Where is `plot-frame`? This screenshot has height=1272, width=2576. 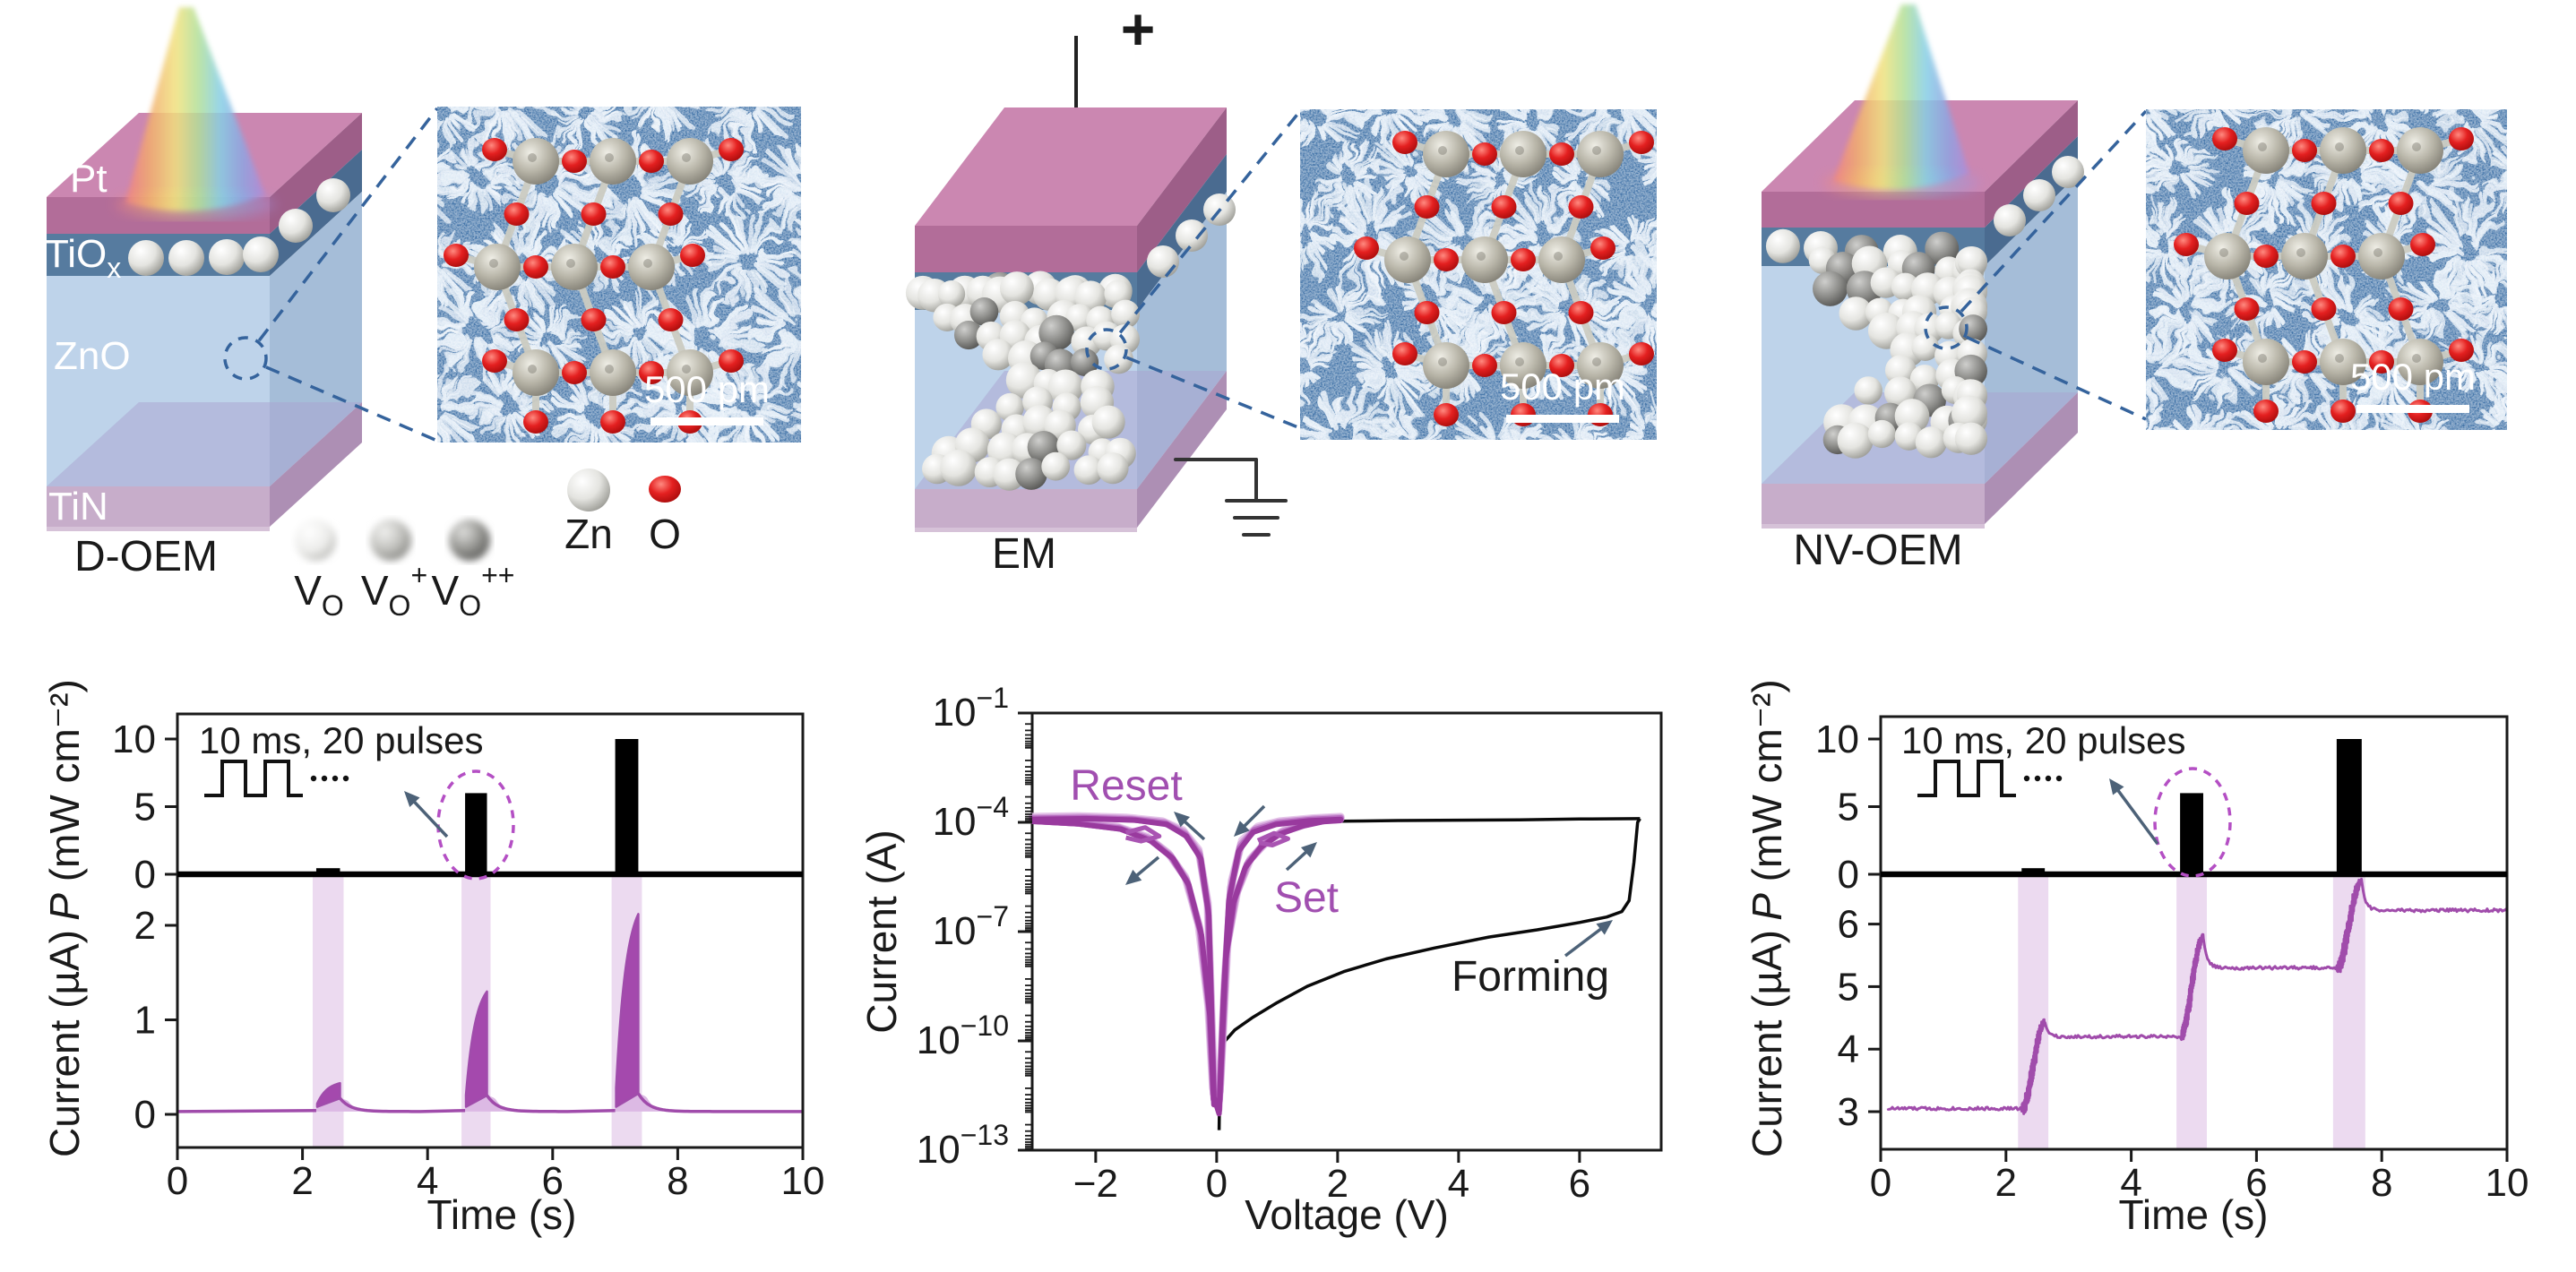 plot-frame is located at coordinates (2194, 933).